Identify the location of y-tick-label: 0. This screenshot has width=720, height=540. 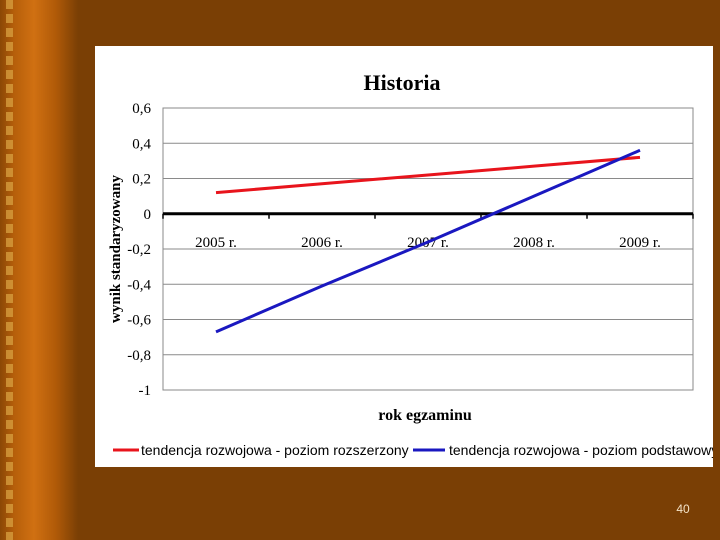
(148, 215).